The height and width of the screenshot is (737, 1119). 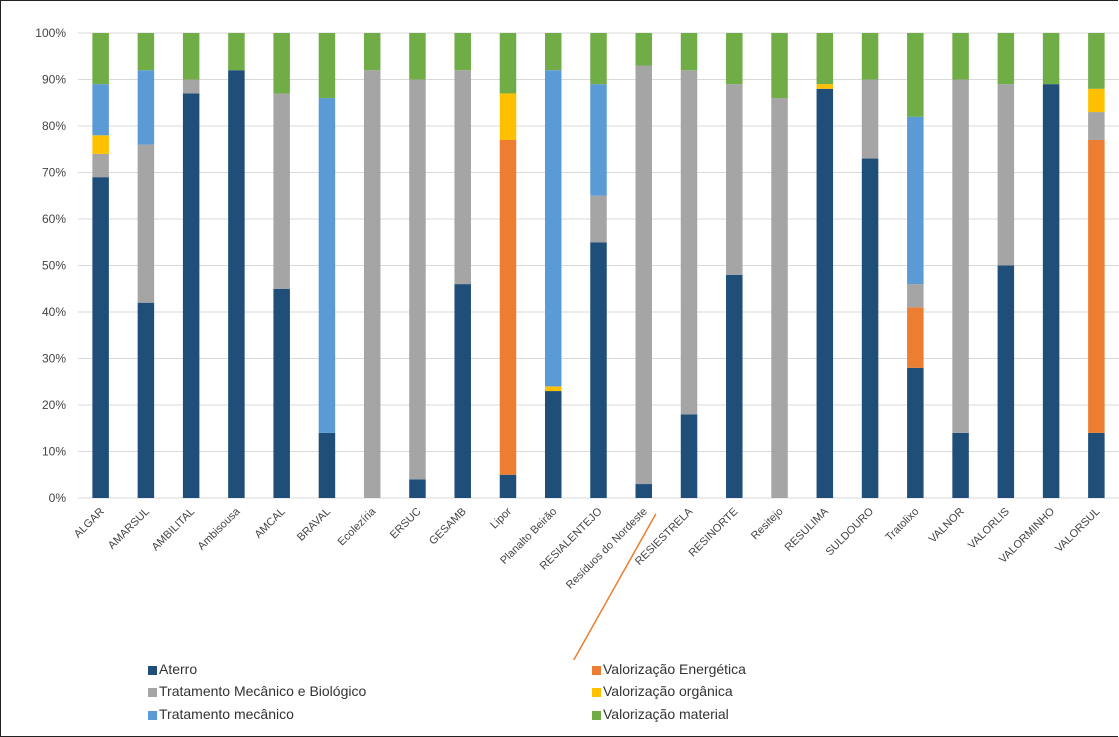 What do you see at coordinates (850, 531) in the screenshot?
I see `x-tick-label: SULDOURO` at bounding box center [850, 531].